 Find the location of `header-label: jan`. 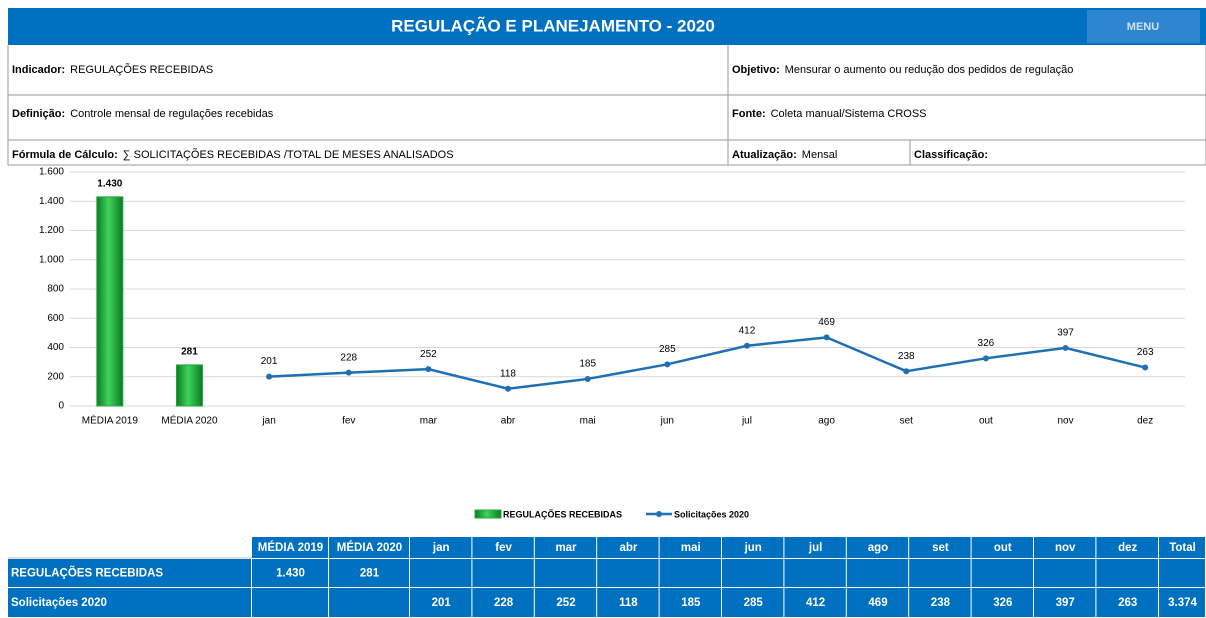

header-label: jan is located at coordinates (441, 548).